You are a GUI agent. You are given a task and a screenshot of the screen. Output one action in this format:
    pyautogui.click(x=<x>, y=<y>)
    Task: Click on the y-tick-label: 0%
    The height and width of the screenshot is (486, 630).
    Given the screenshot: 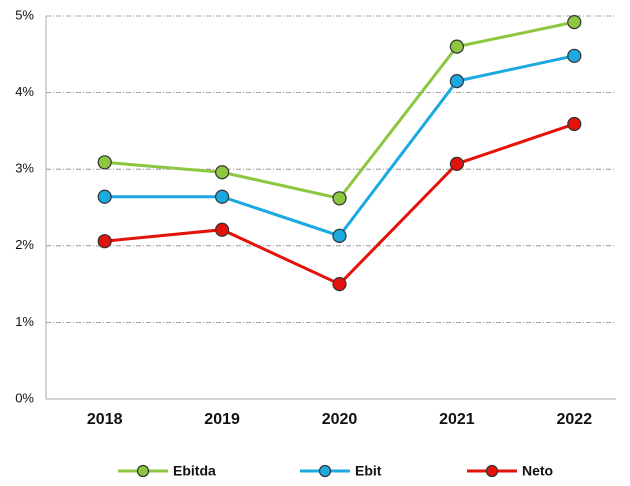 What is the action you would take?
    pyautogui.click(x=24, y=397)
    